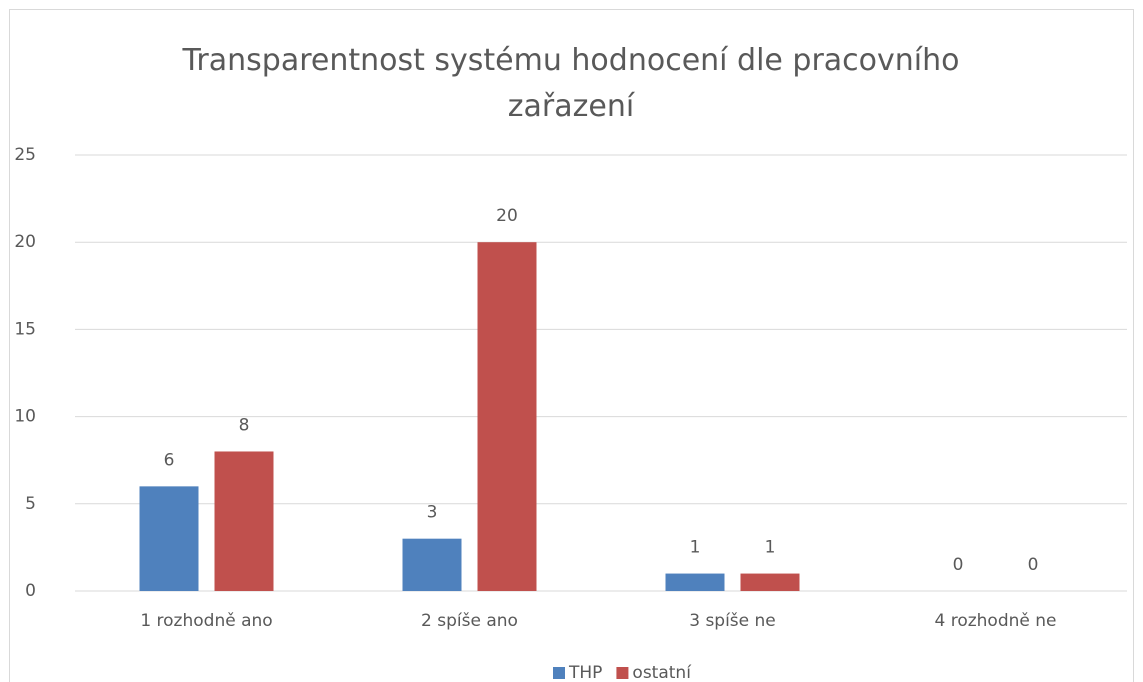  What do you see at coordinates (996, 621) in the screenshot?
I see `x-tick-label: 4 rozhodně ne` at bounding box center [996, 621].